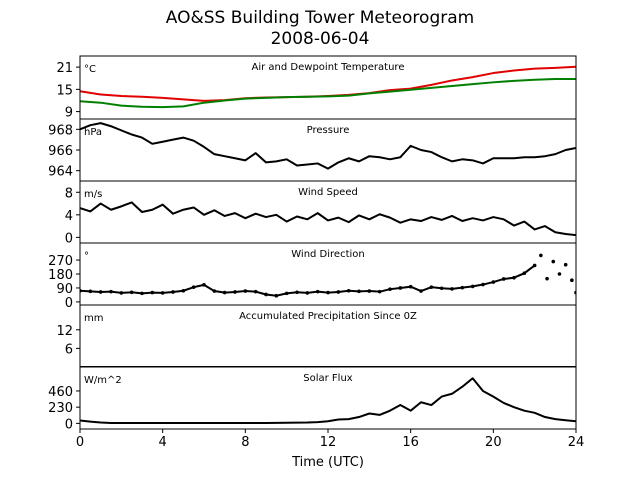 The width and height of the screenshot is (640, 480). Describe the element at coordinates (80, 442) in the screenshot. I see `x-tick-label: 0` at that location.